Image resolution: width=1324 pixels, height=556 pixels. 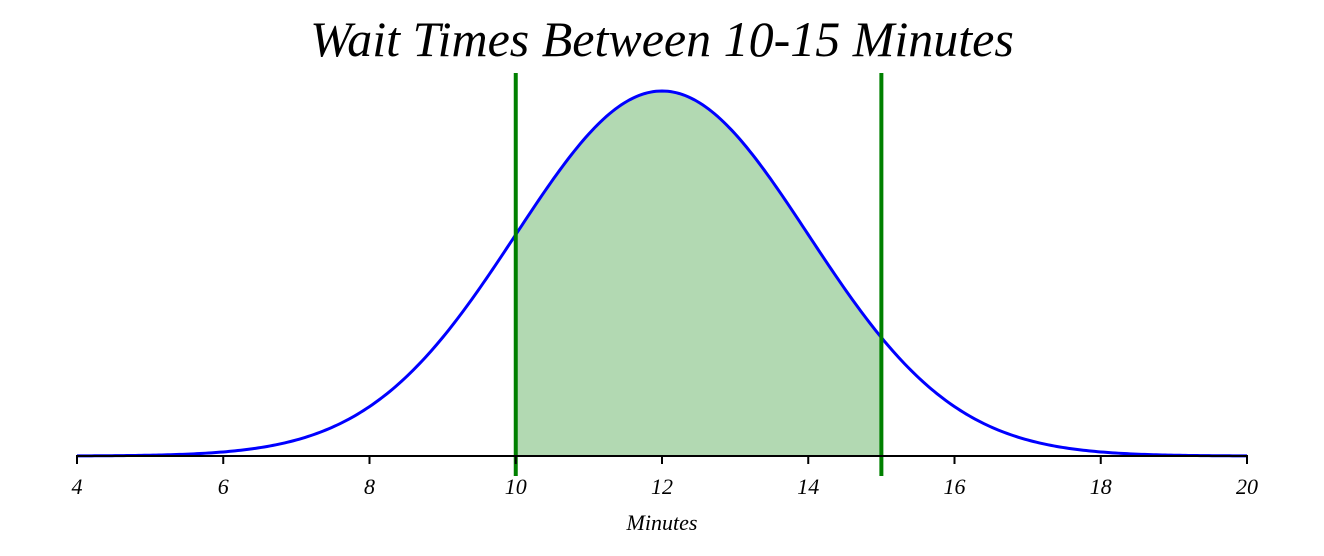 I want to click on x-tick-label: 20, so click(x=1247, y=486).